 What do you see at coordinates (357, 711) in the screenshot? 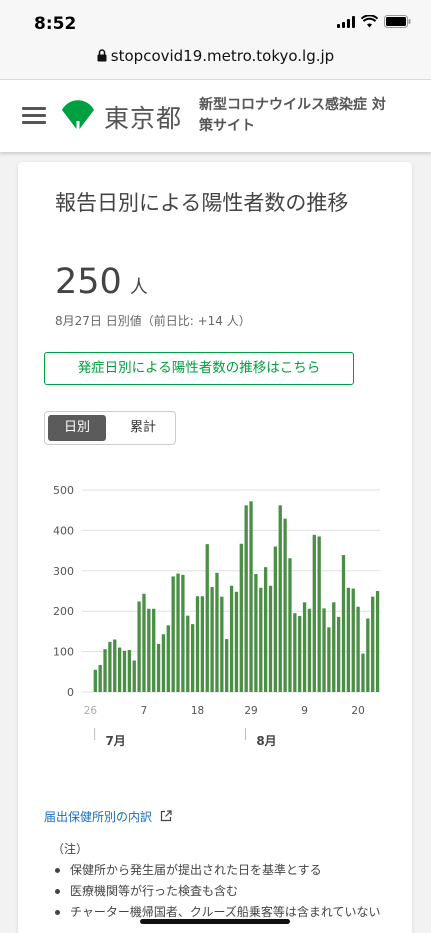
I see `x-tick-label: 20` at bounding box center [357, 711].